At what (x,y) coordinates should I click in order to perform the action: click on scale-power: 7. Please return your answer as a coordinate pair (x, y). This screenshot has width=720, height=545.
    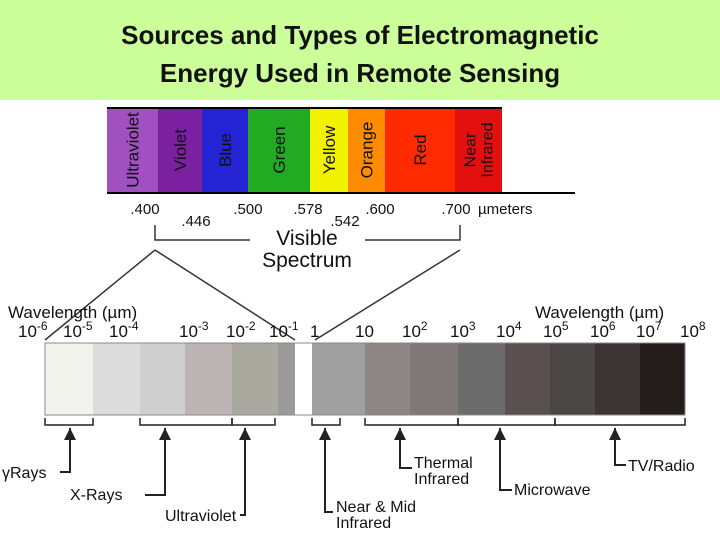
    Looking at the image, I should click on (658, 326).